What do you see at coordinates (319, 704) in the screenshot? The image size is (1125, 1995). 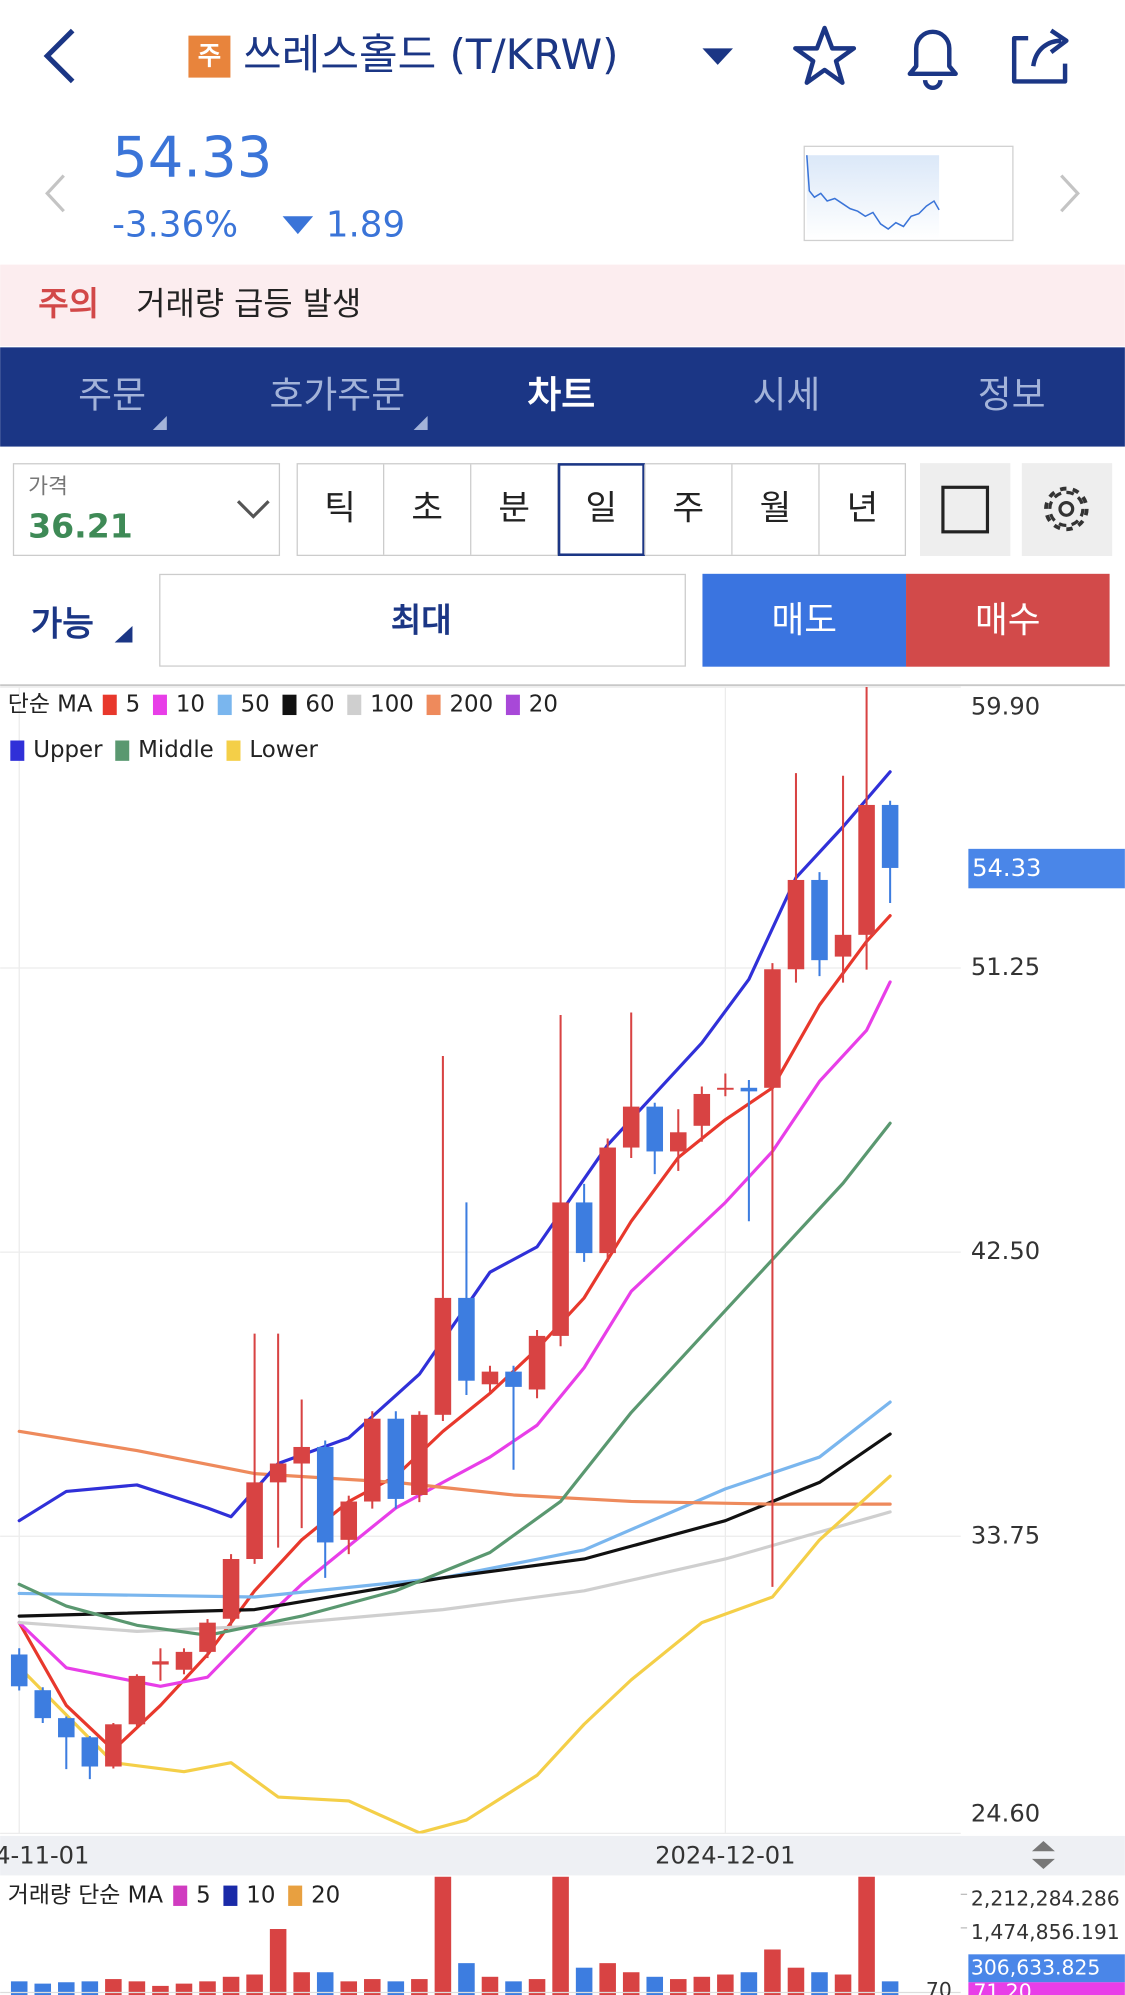 I see `legend-label: 60` at bounding box center [319, 704].